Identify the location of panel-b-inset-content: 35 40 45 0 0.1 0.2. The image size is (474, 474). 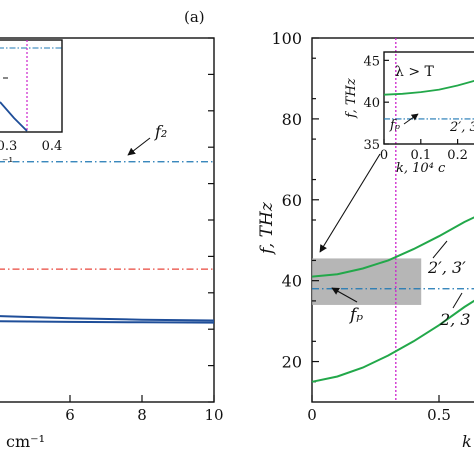
(418, 108).